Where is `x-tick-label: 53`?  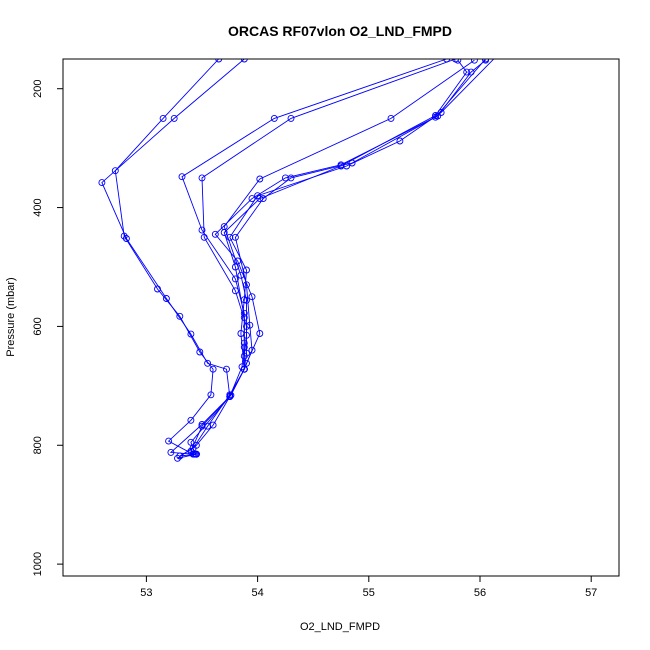
x-tick-label: 53 is located at coordinates (146, 593).